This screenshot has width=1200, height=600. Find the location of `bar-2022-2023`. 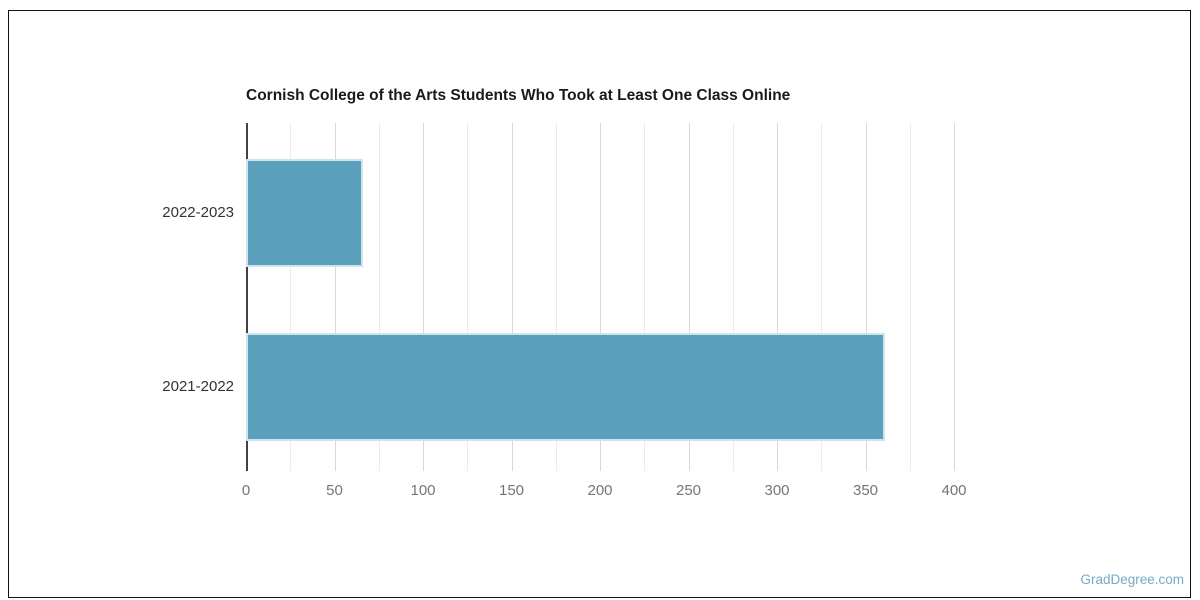

bar-2022-2023 is located at coordinates (304, 213).